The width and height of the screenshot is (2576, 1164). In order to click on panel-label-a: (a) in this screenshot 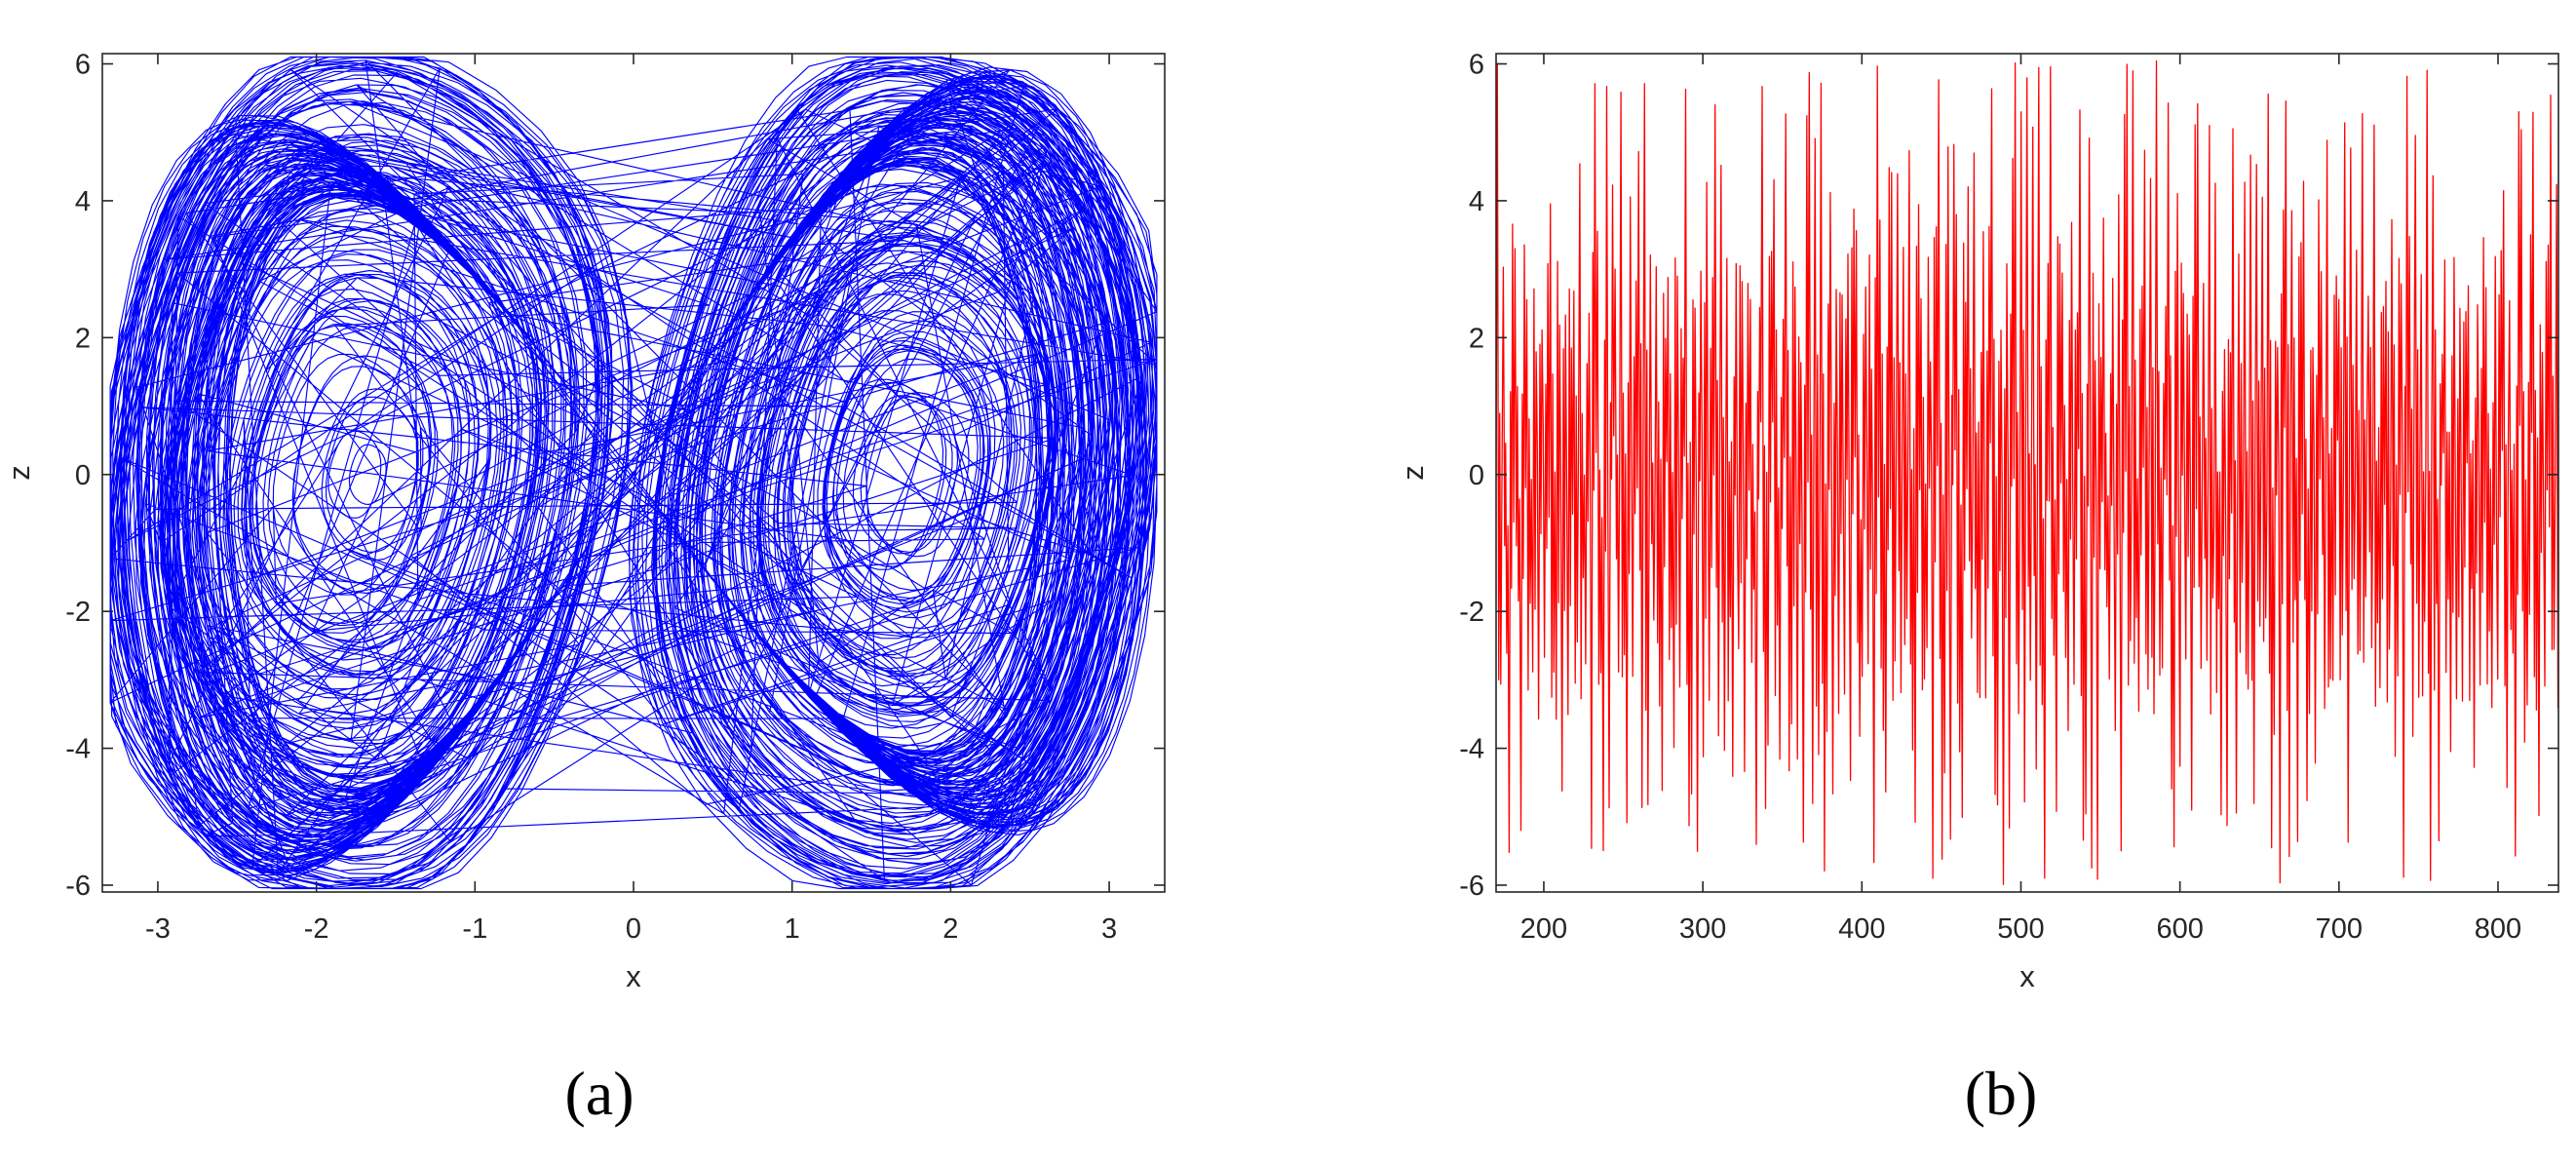, I will do `click(599, 1093)`.